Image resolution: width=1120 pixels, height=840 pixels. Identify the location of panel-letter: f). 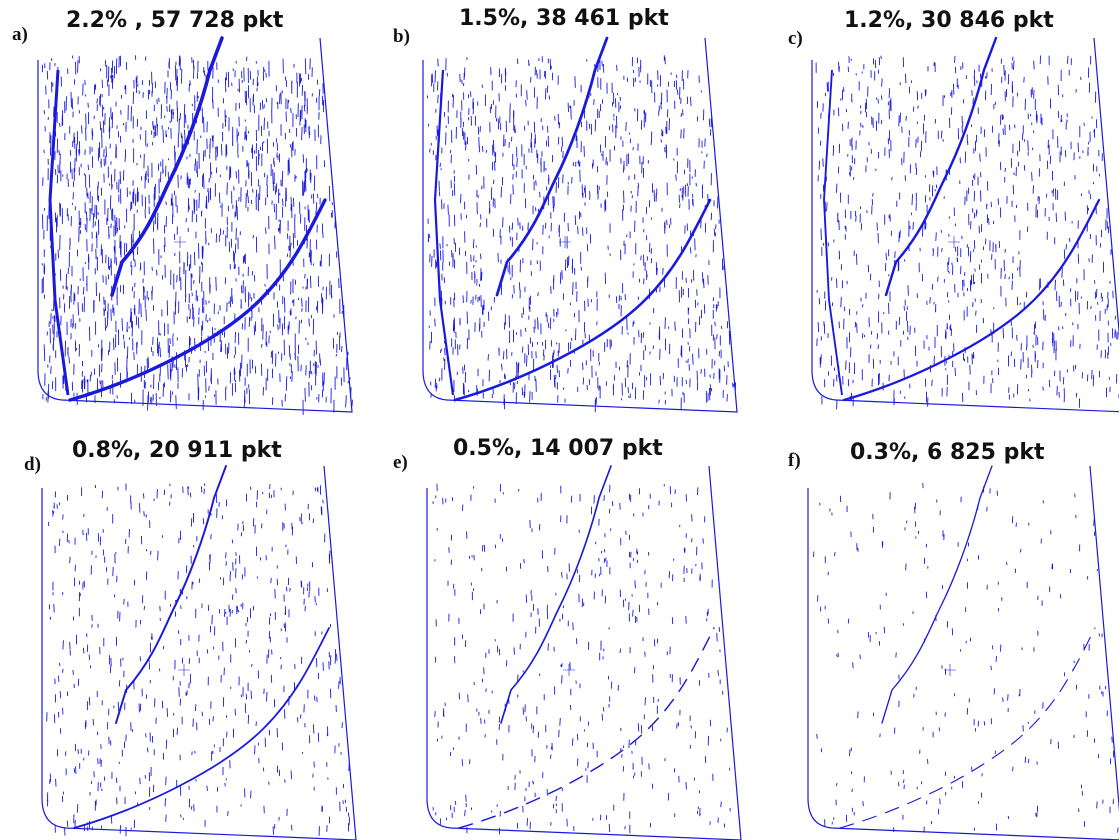
(794, 460).